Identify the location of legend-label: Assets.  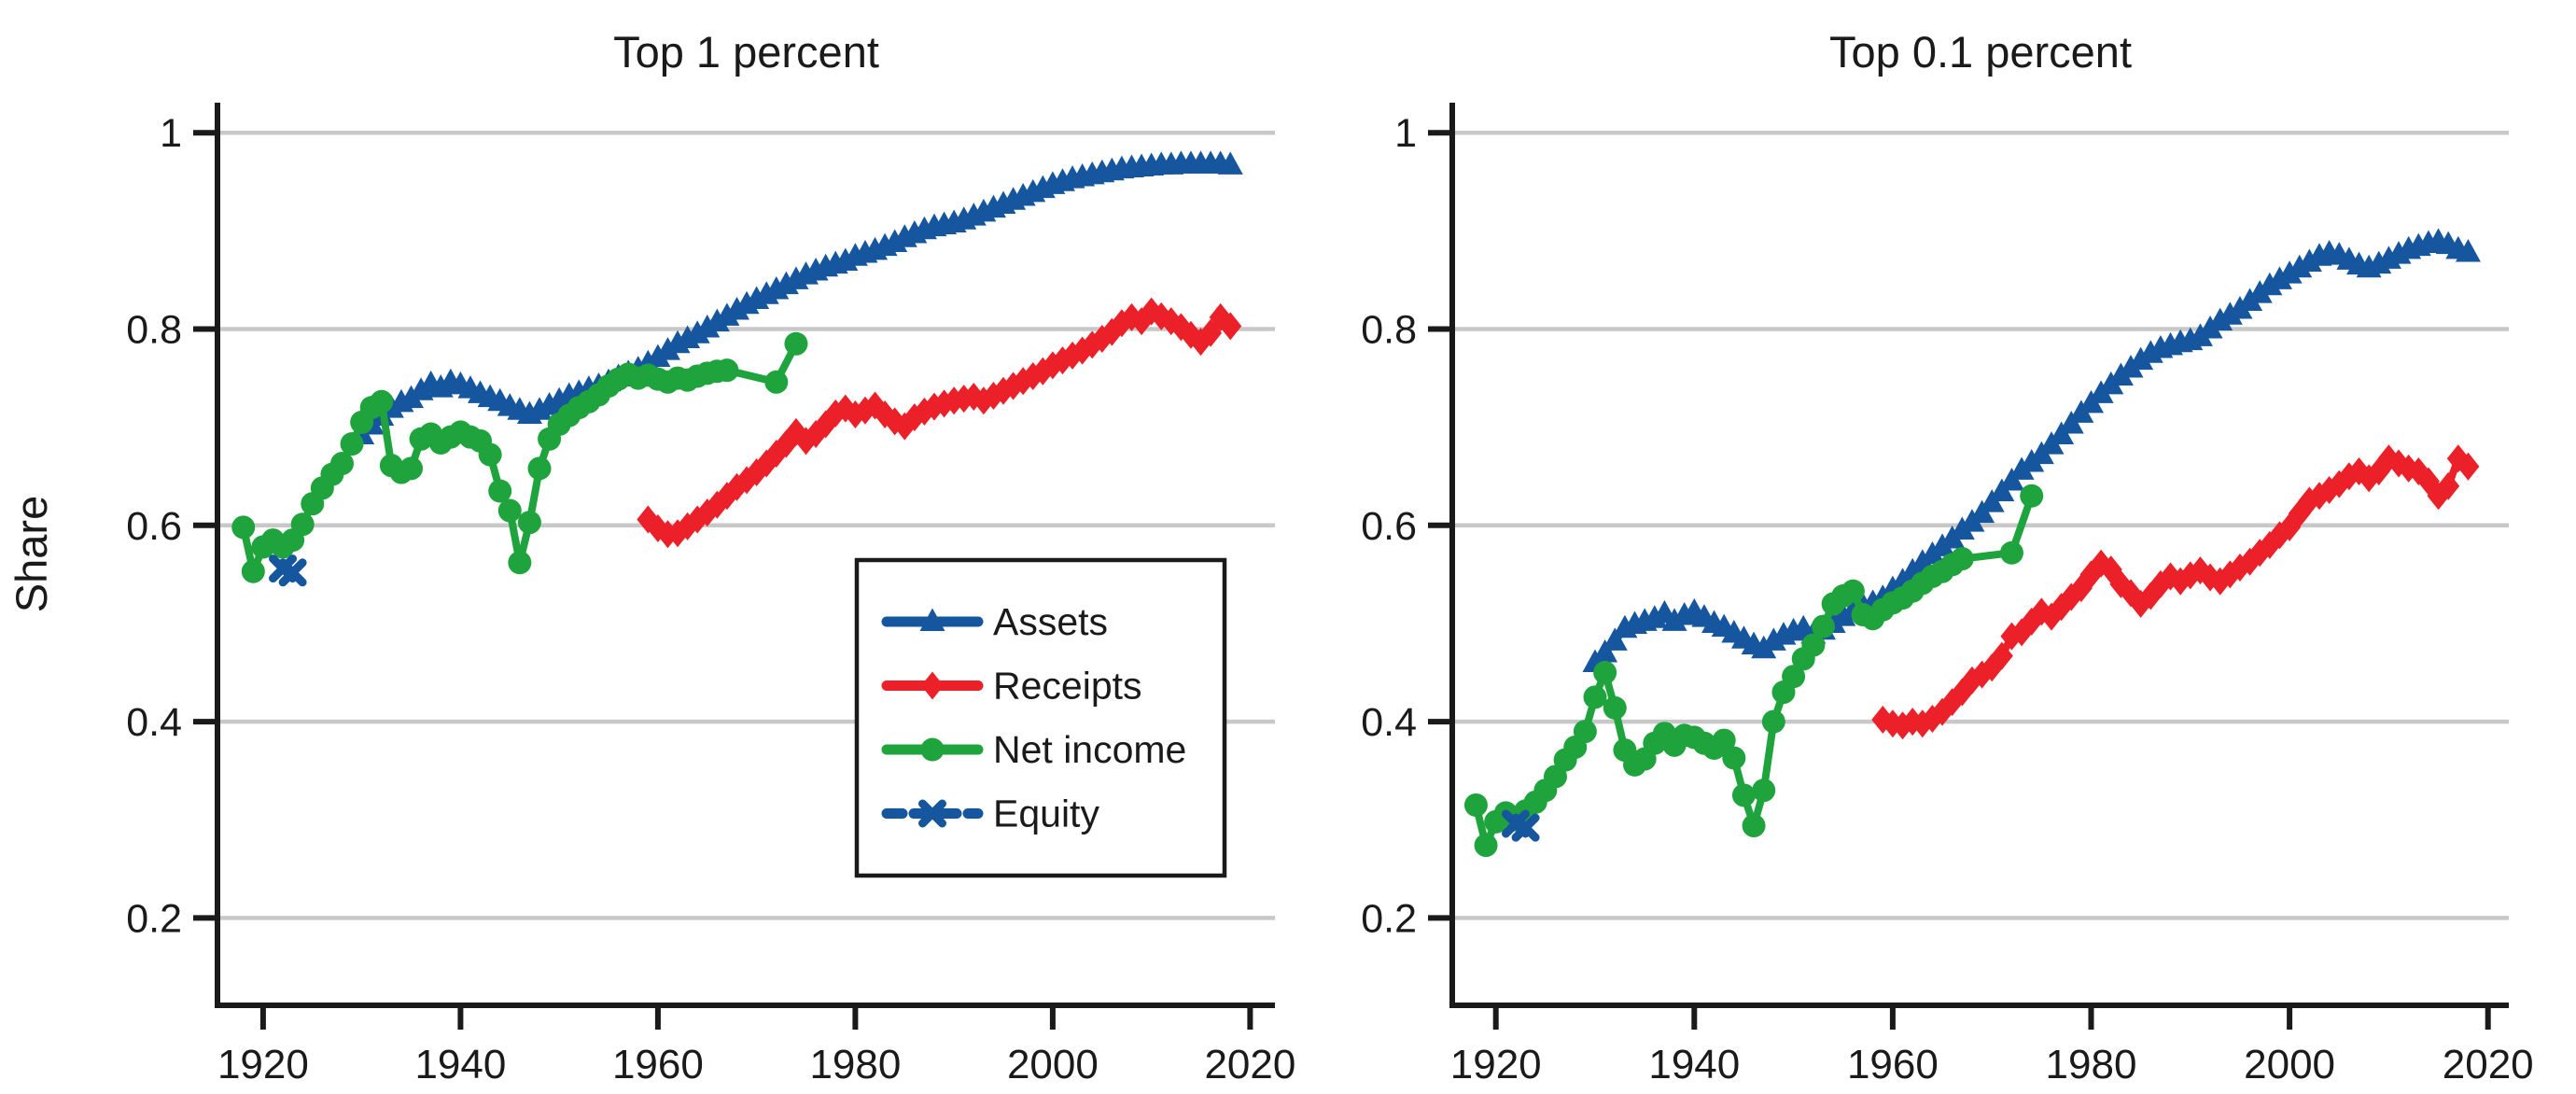
(1050, 621).